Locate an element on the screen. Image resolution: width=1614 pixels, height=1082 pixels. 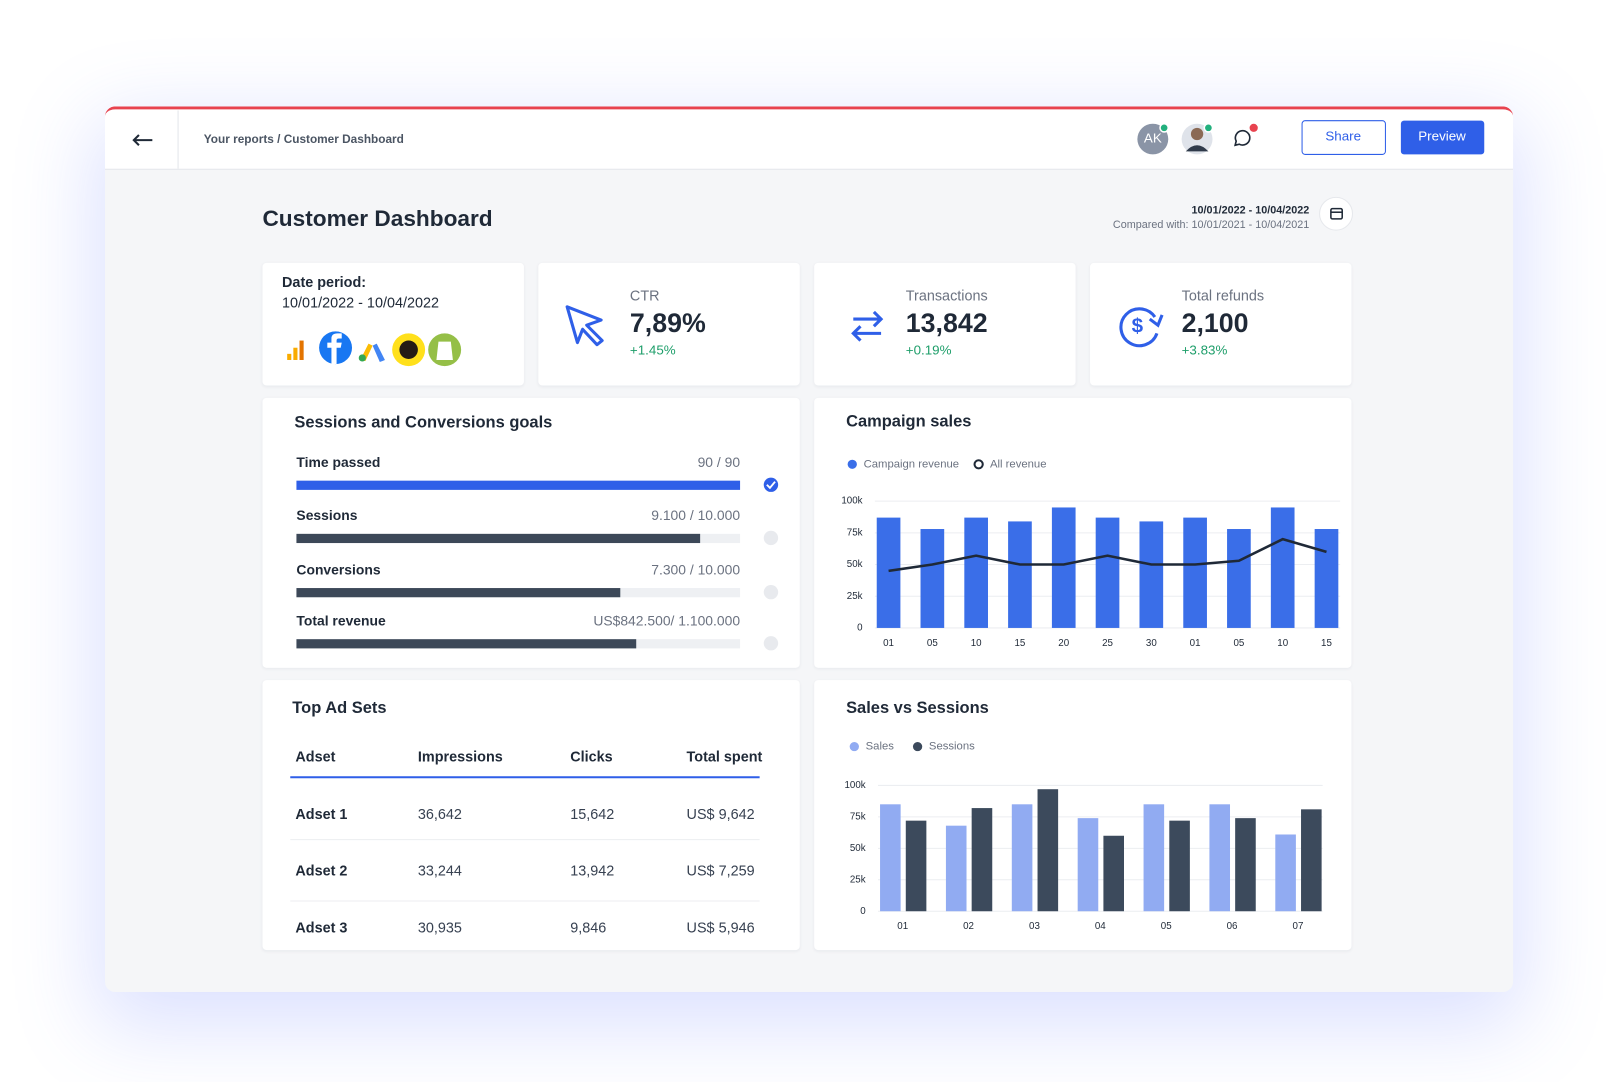
goal-progress: US$842.500/ 1.100.000 is located at coordinates (666, 620).